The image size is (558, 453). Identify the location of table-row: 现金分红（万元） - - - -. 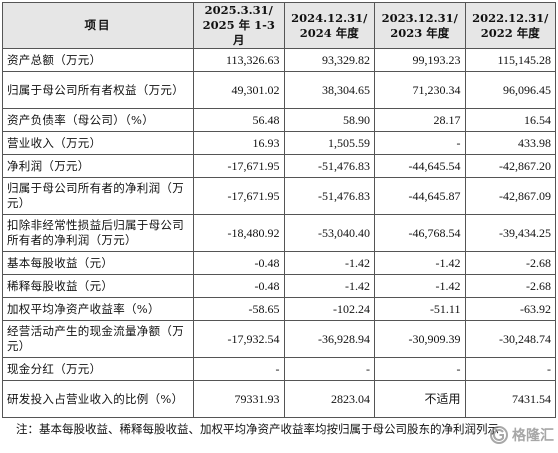
(279, 369).